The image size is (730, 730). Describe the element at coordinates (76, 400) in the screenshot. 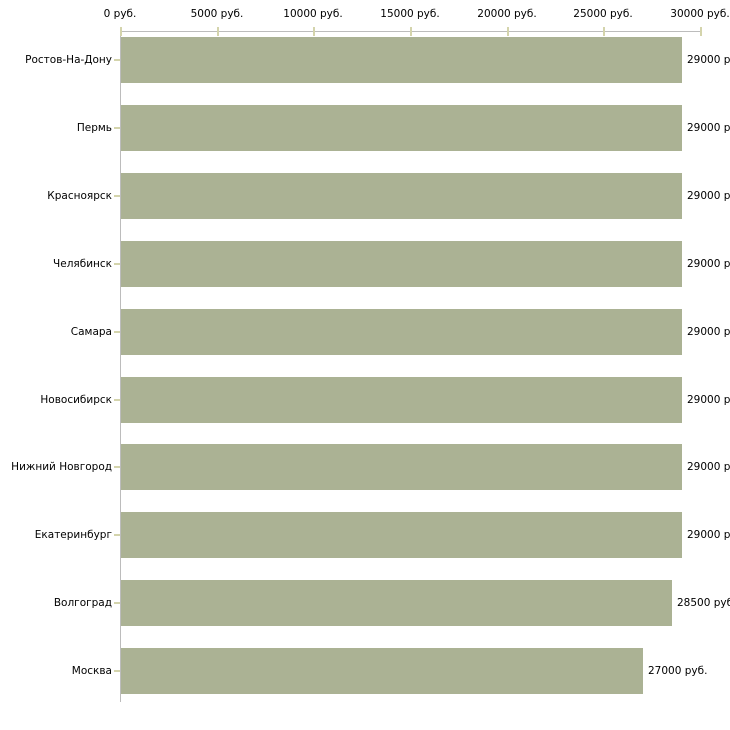

I see `category-label: Новосибирск` at that location.